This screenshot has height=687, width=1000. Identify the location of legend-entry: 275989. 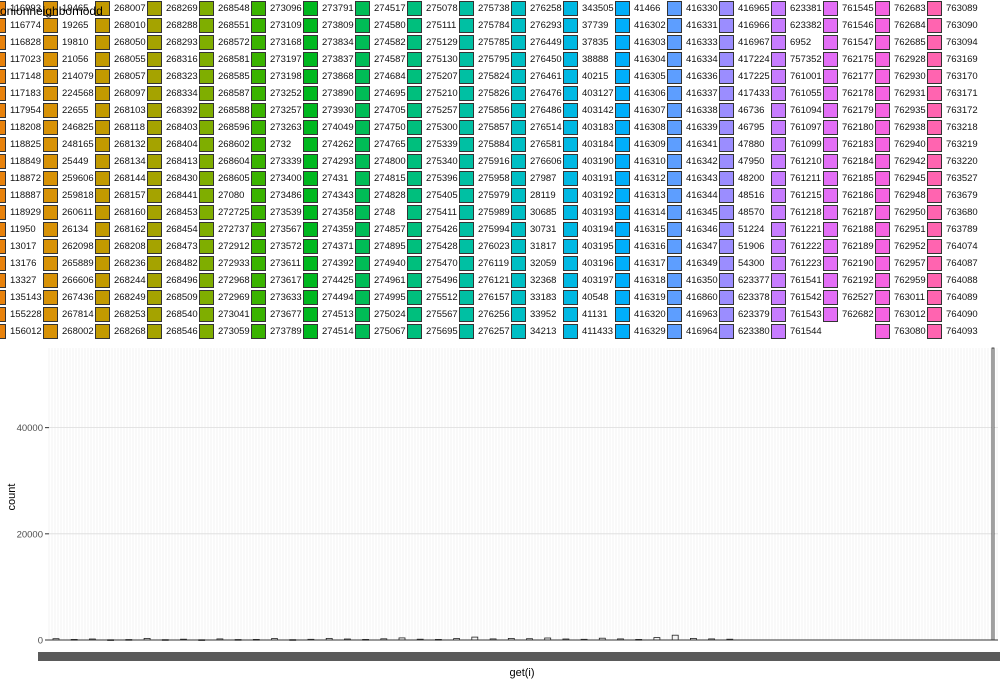
(485, 212).